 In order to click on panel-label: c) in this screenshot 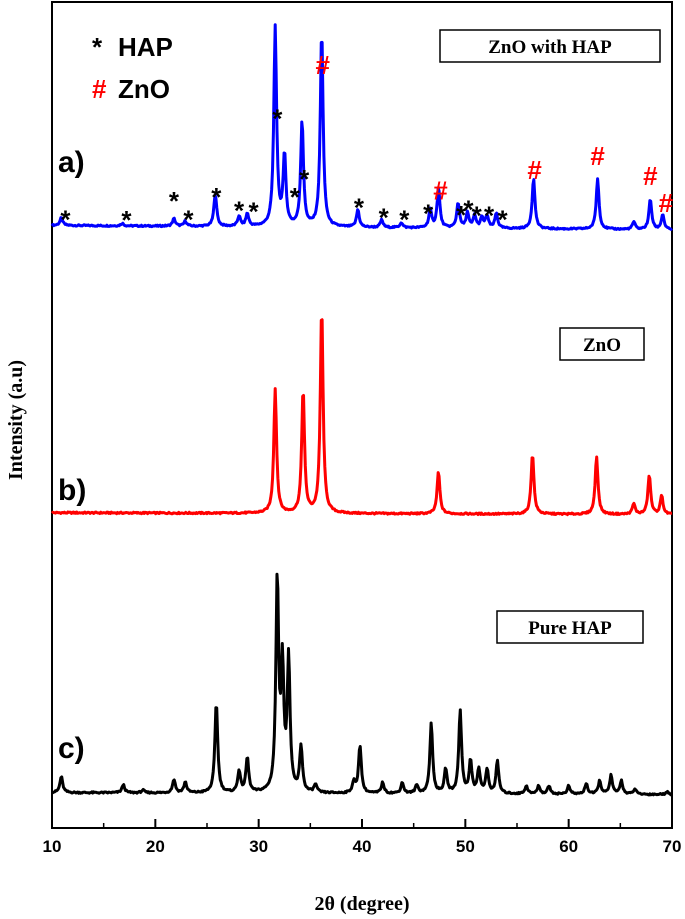, I will do `click(71, 748)`.